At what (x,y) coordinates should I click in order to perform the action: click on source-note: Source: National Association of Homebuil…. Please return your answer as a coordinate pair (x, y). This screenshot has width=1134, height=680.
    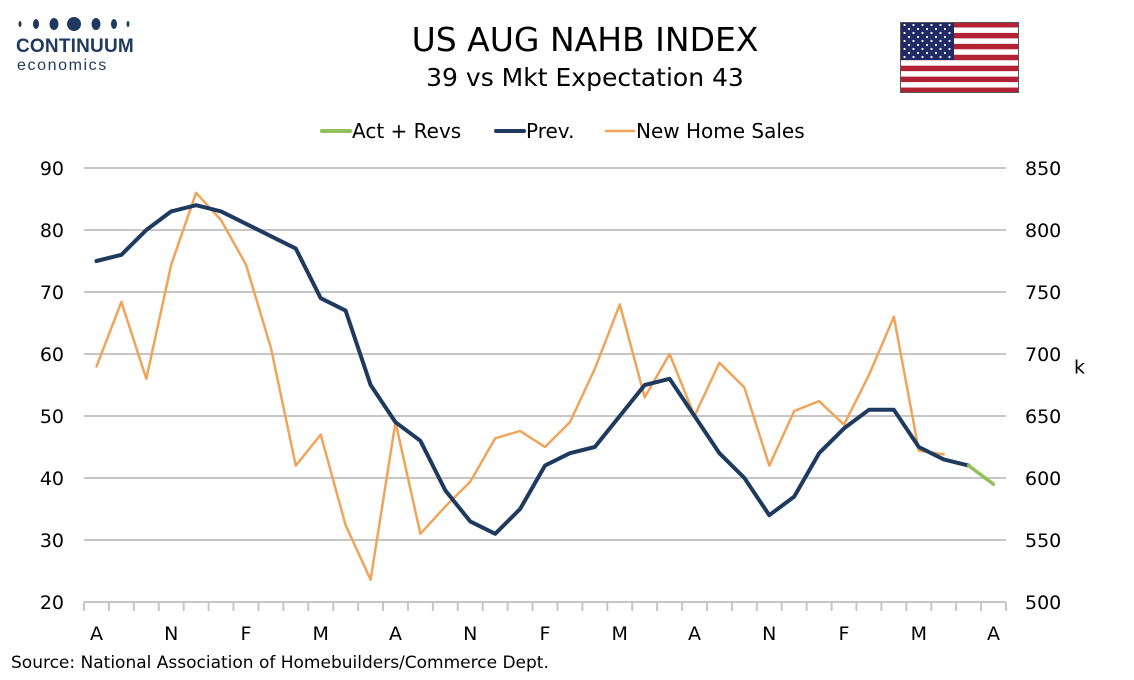
    Looking at the image, I should click on (280, 663).